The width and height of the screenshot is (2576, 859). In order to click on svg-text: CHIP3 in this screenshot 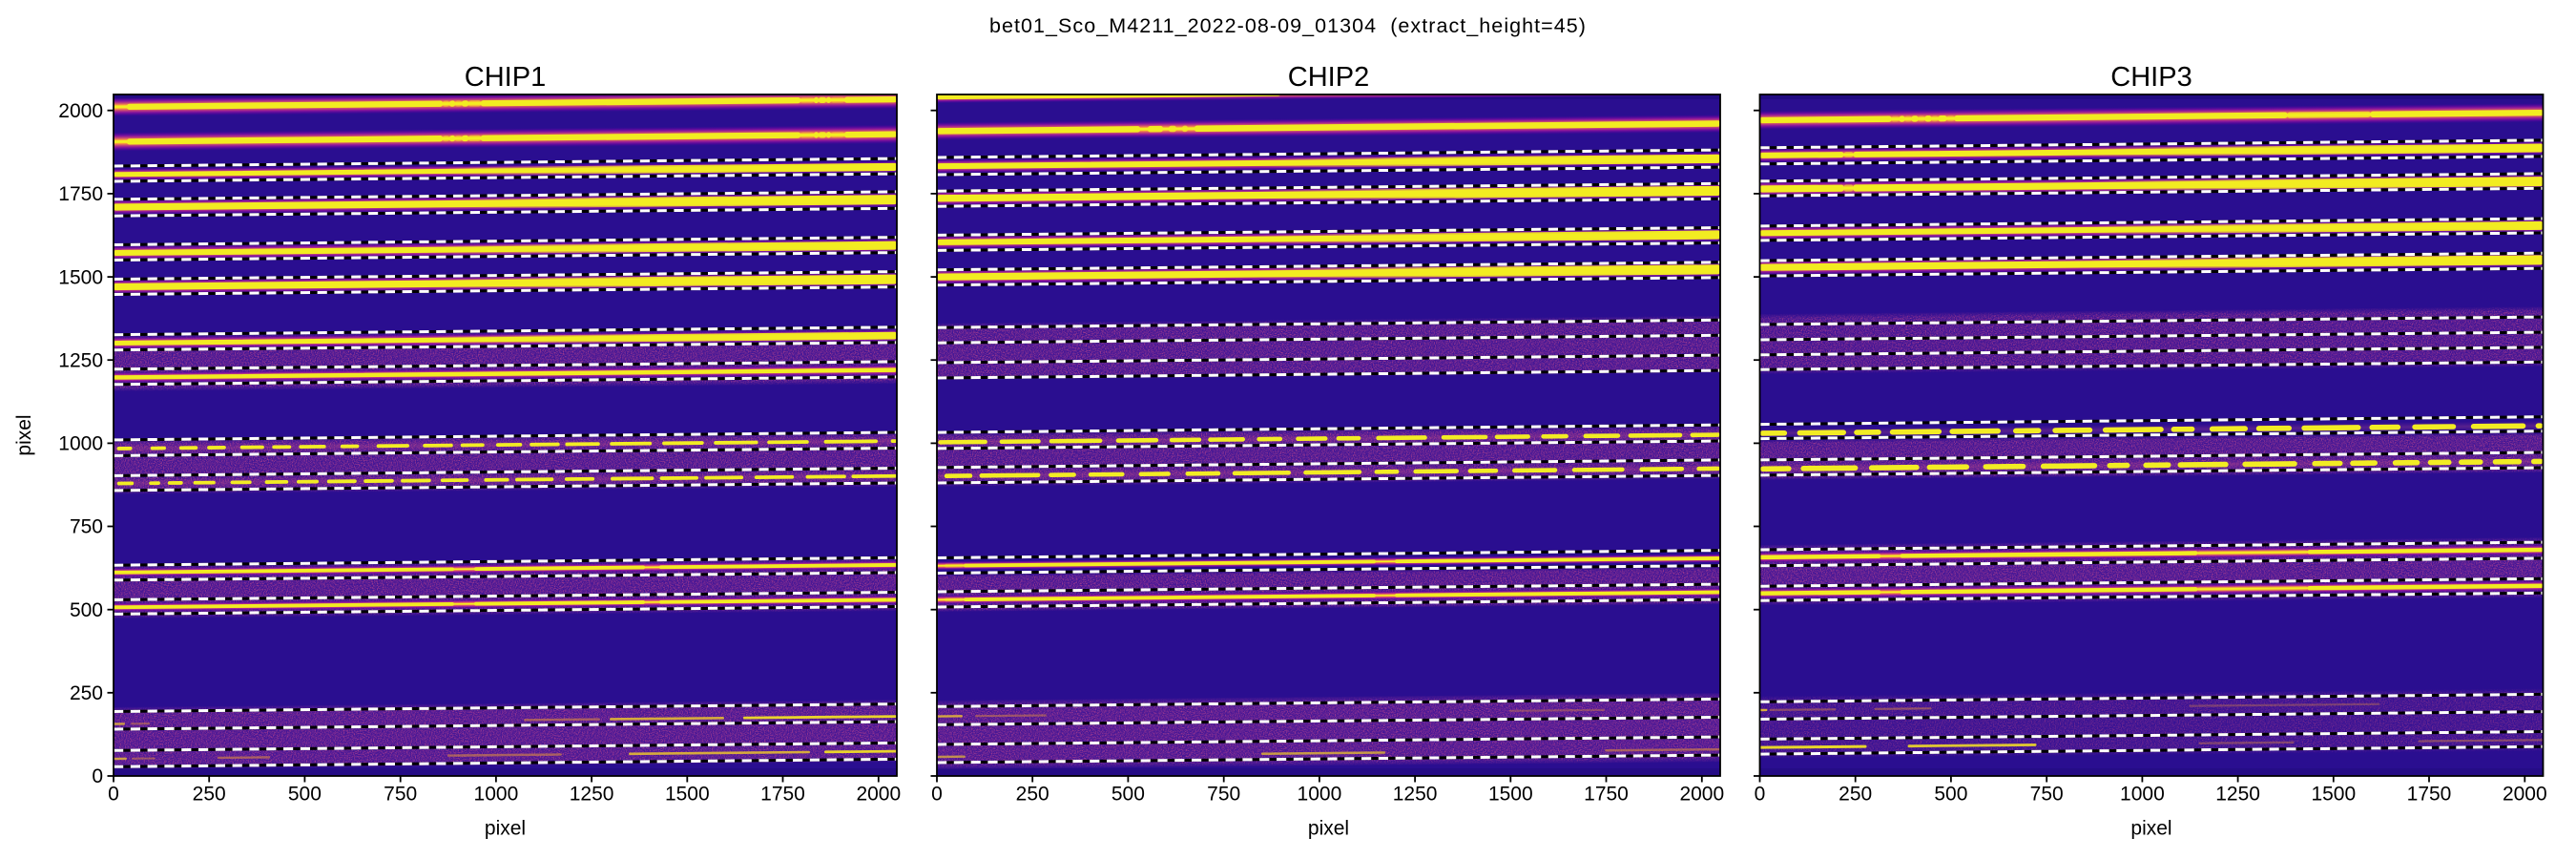, I will do `click(2151, 77)`.